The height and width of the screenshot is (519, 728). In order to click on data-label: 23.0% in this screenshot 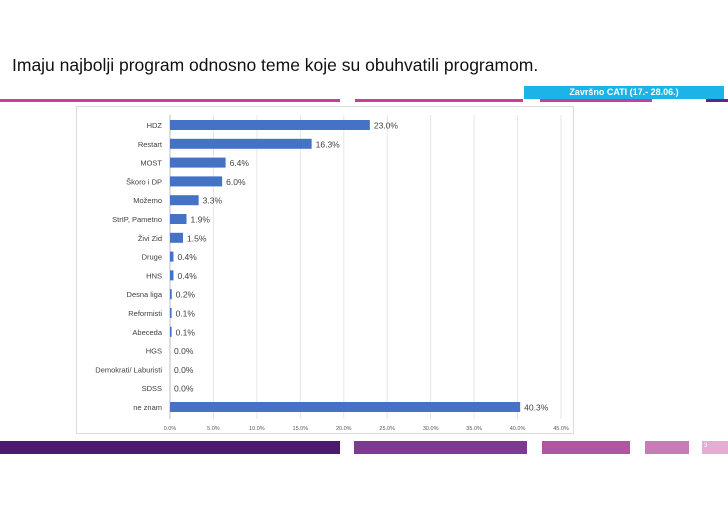, I will do `click(386, 126)`.